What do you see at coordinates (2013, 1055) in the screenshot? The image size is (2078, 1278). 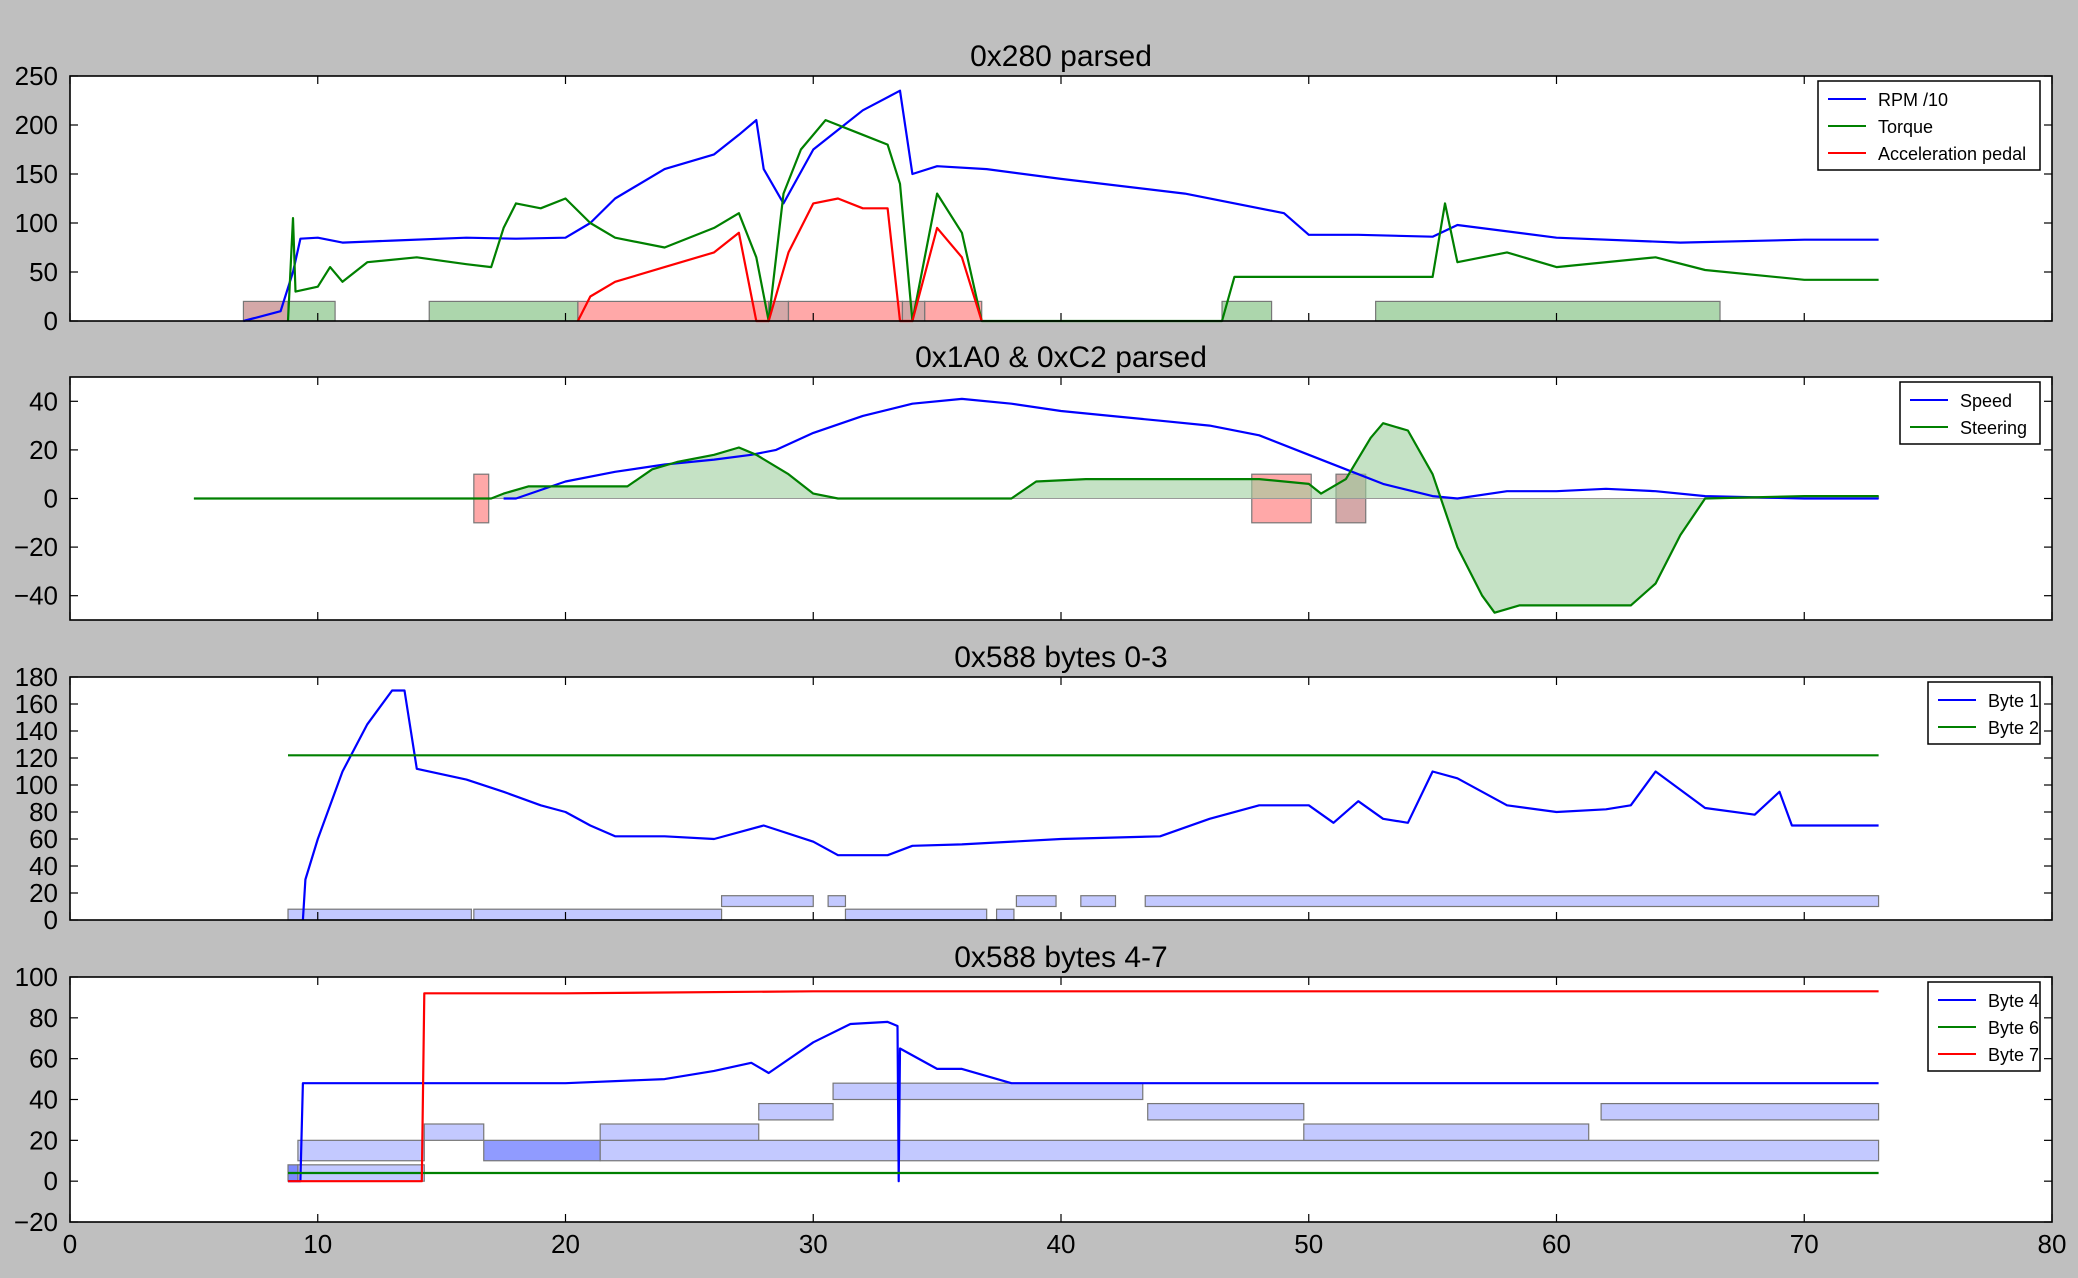 I see `legend-label: Byte 7` at bounding box center [2013, 1055].